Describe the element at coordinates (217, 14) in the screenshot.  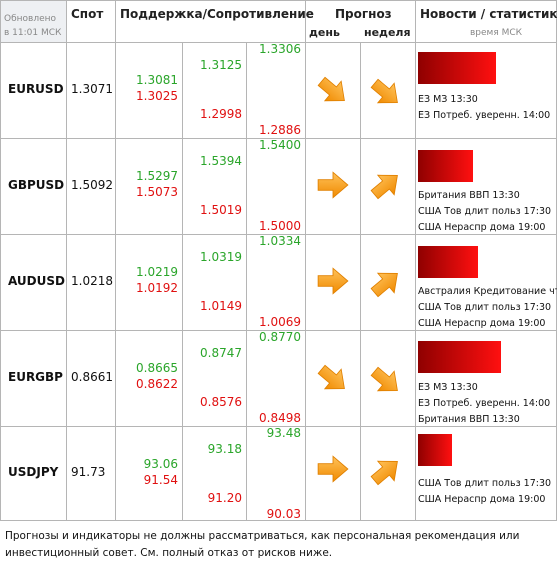
I see `header-levels: Поддержка/Сопротивление` at that location.